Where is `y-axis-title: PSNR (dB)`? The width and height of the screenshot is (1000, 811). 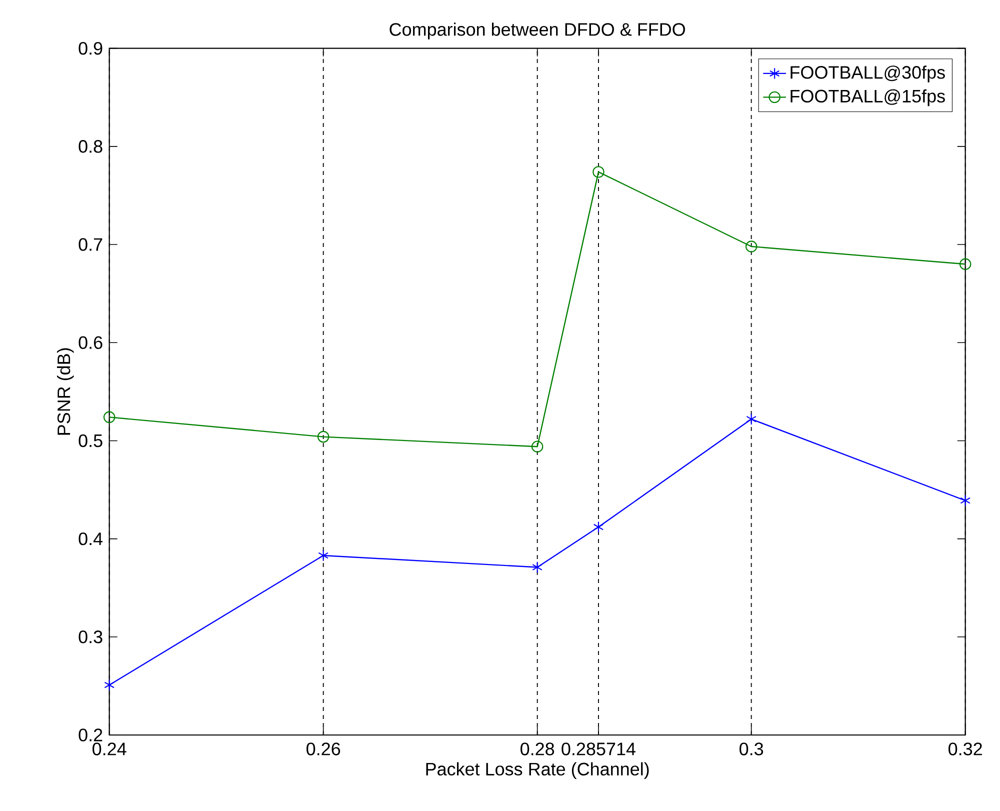 y-axis-title: PSNR (dB) is located at coordinates (65, 391).